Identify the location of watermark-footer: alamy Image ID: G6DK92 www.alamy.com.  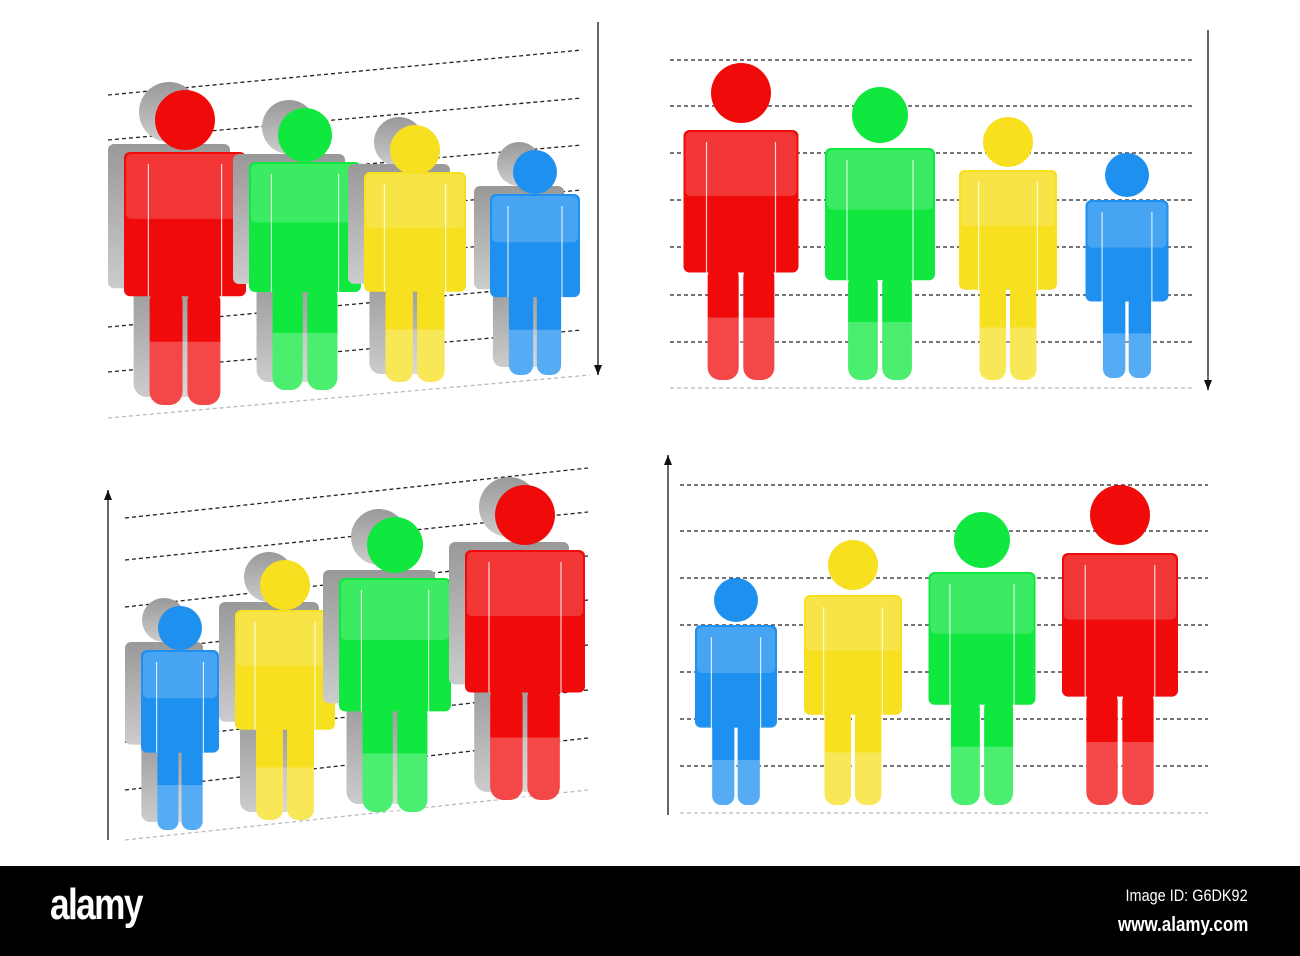
(650, 911).